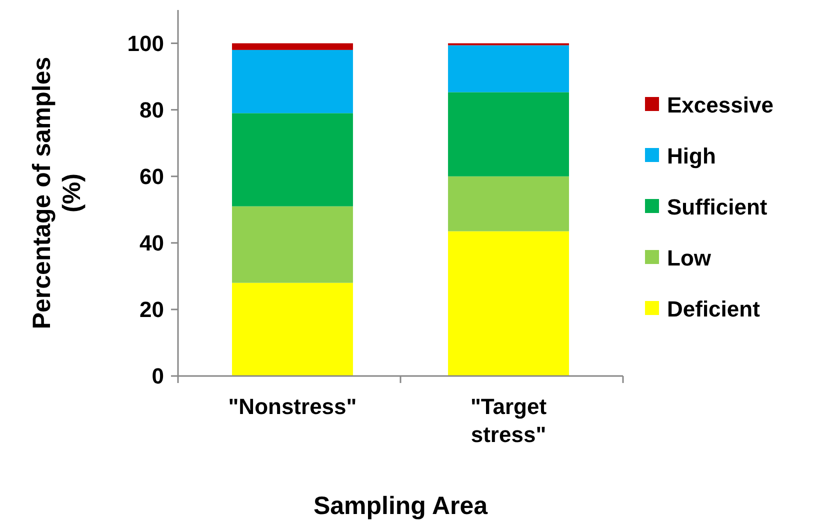  What do you see at coordinates (292, 406) in the screenshot?
I see `x-tick-label: "Nonstress"` at bounding box center [292, 406].